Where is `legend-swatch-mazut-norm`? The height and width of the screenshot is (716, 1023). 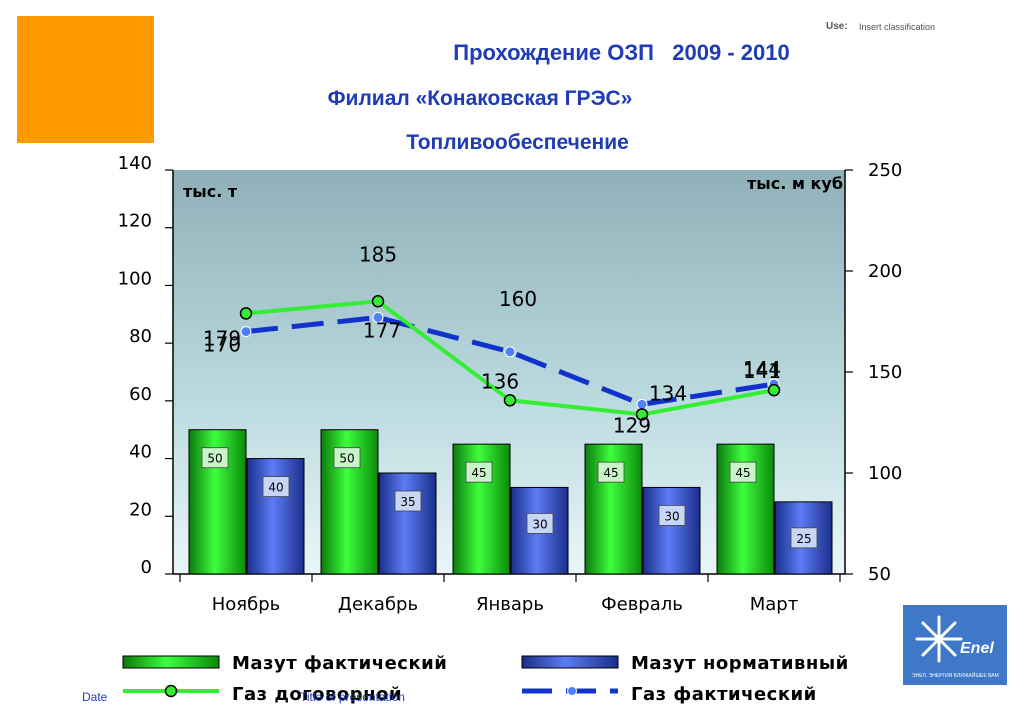
legend-swatch-mazut-norm is located at coordinates (570, 662).